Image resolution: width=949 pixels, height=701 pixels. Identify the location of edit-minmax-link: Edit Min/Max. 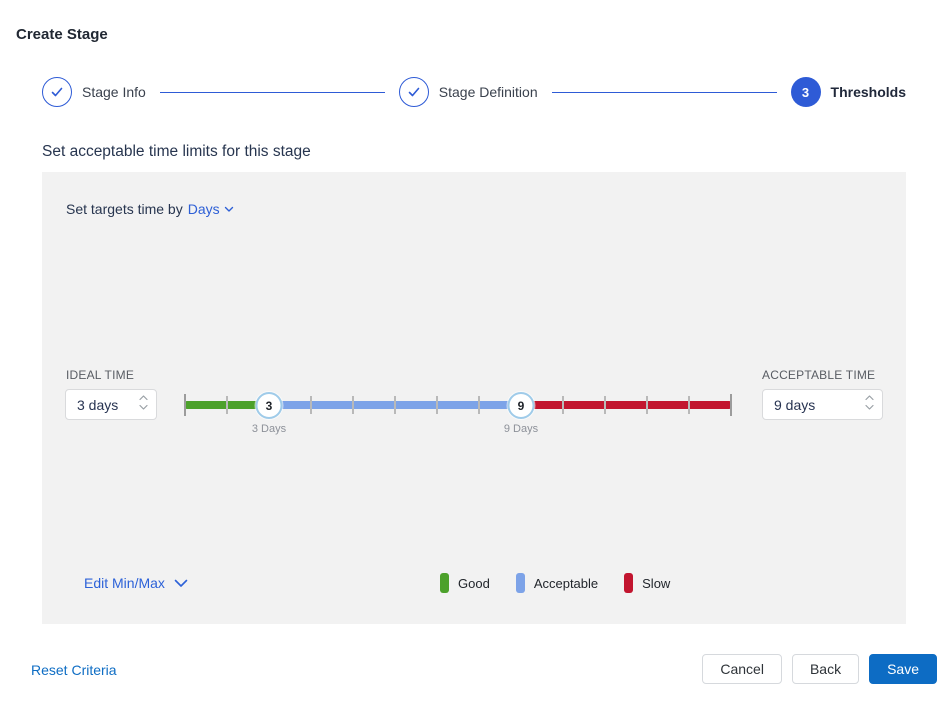
(136, 583).